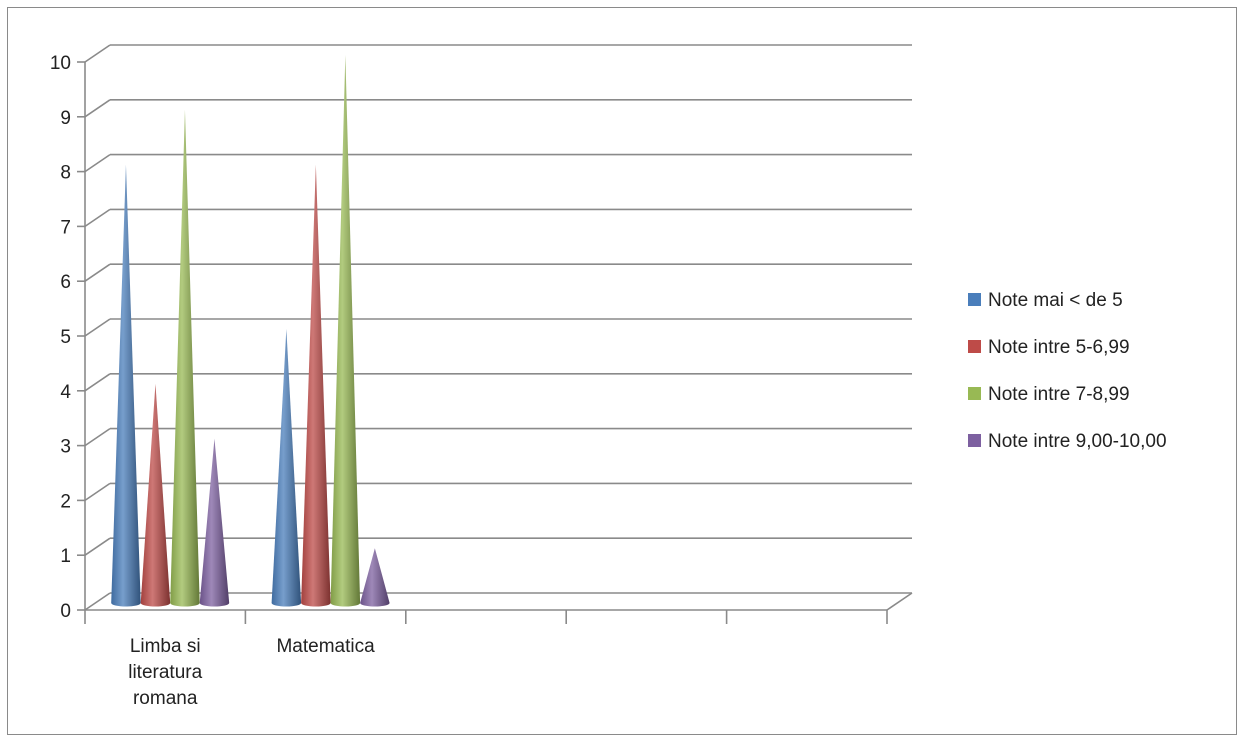  I want to click on x-category-label: Limba si, so click(165, 646).